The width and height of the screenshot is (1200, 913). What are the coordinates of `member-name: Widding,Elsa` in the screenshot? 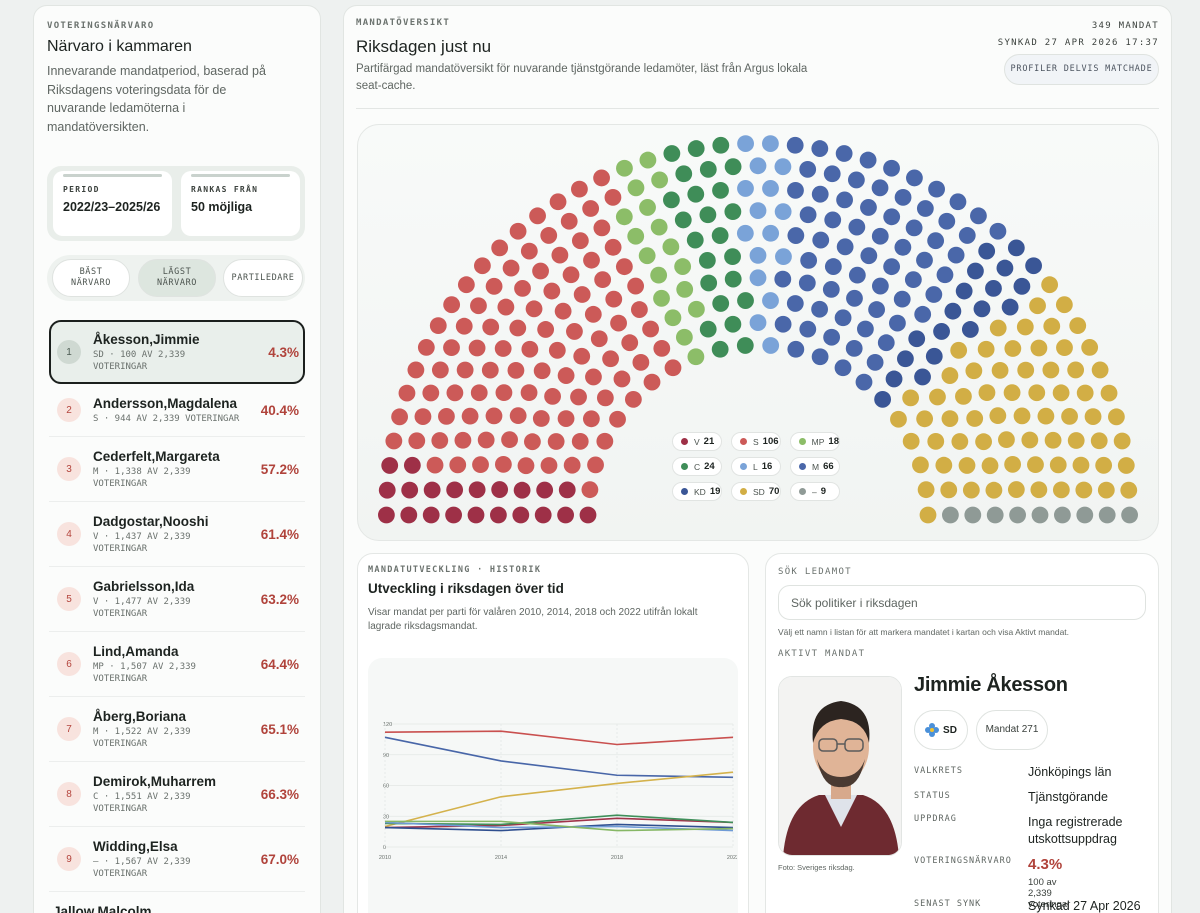 It's located at (135, 846).